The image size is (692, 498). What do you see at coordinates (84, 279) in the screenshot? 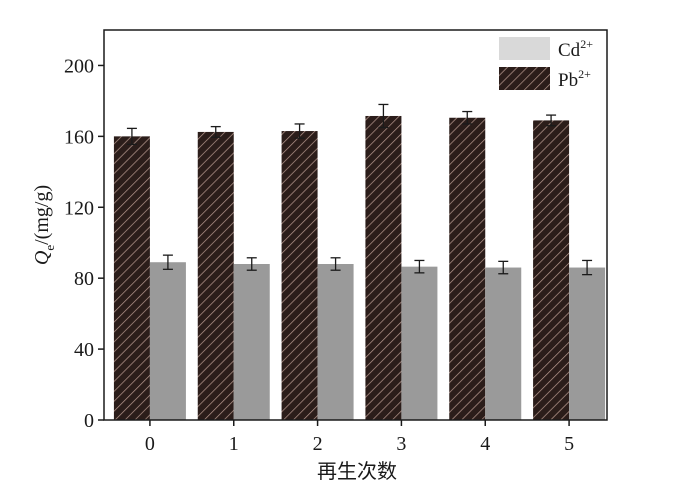
I see `y-tick-label: 80` at bounding box center [84, 279].